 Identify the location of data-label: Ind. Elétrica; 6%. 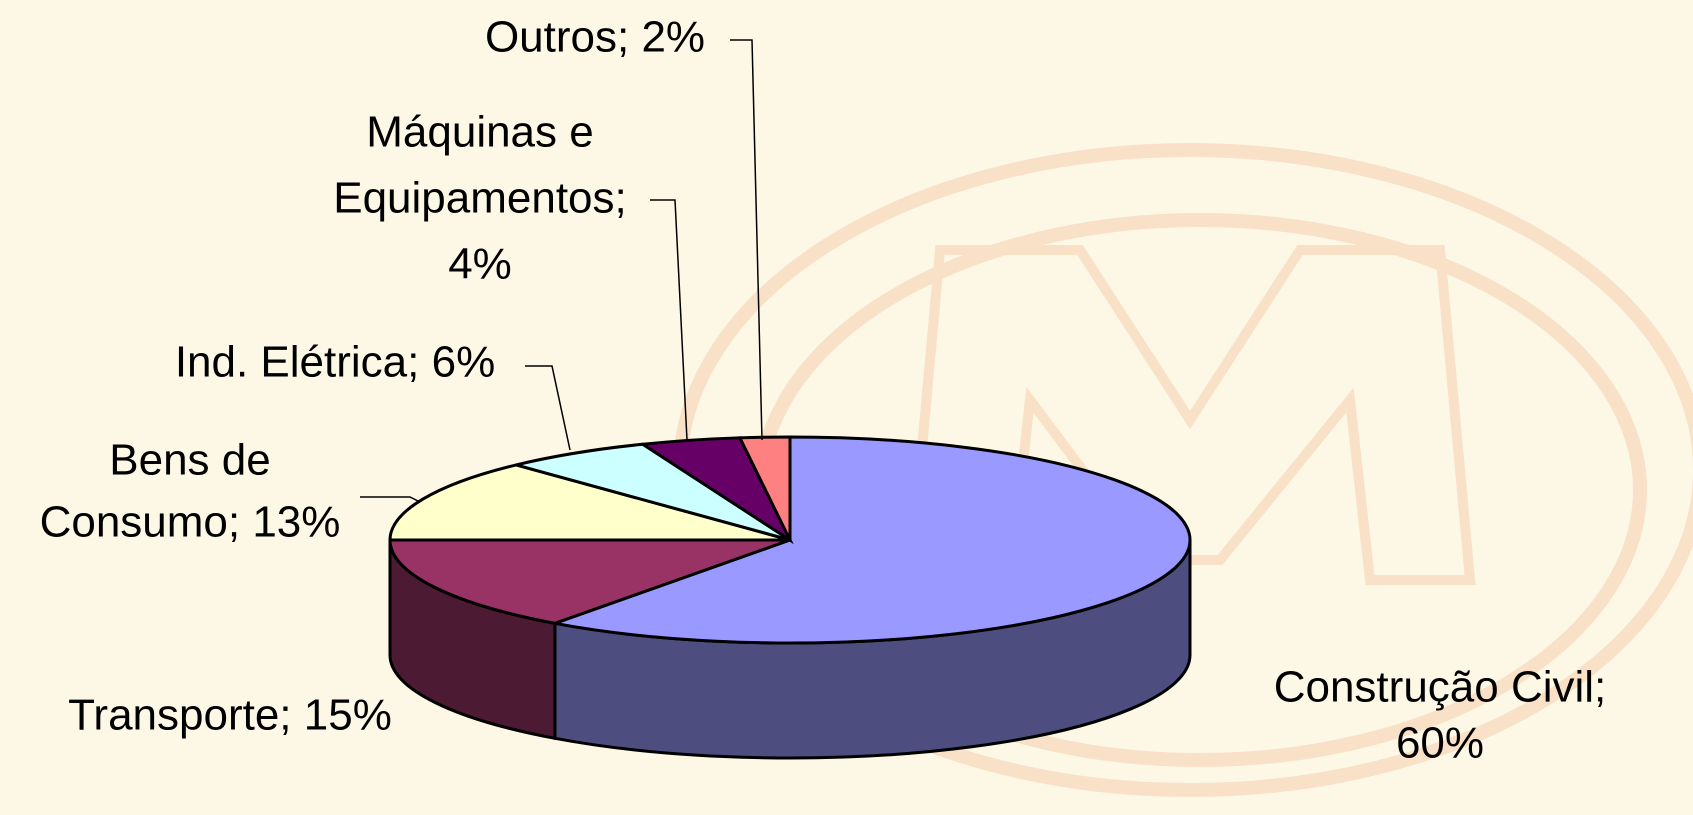
(335, 362).